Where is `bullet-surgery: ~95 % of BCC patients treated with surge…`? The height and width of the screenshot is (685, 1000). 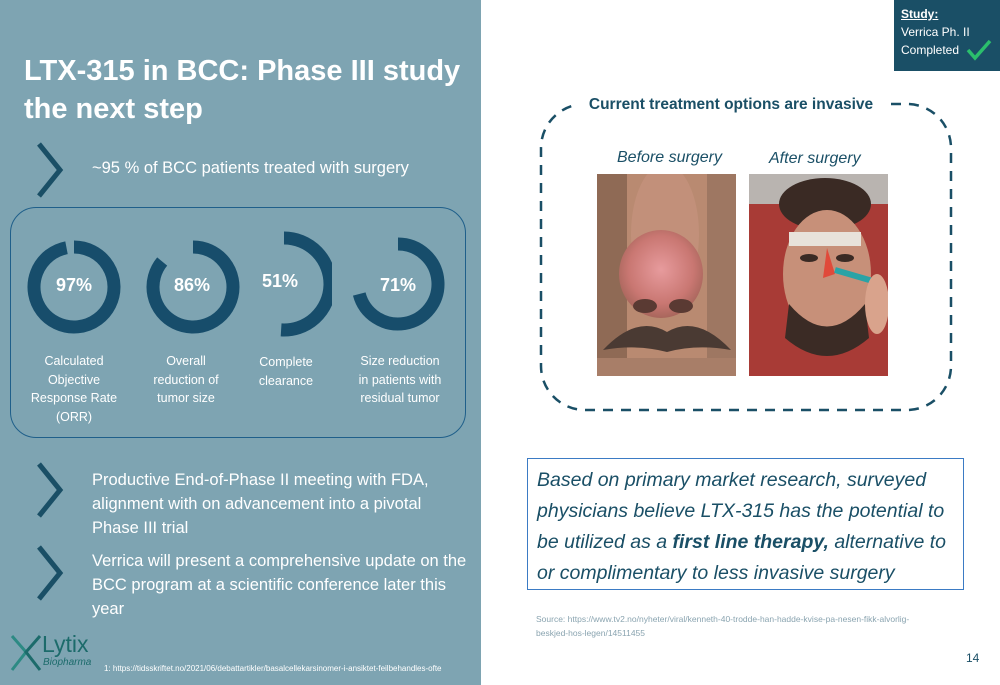
bullet-surgery: ~95 % of BCC patients treated with surge… is located at coordinates (250, 168).